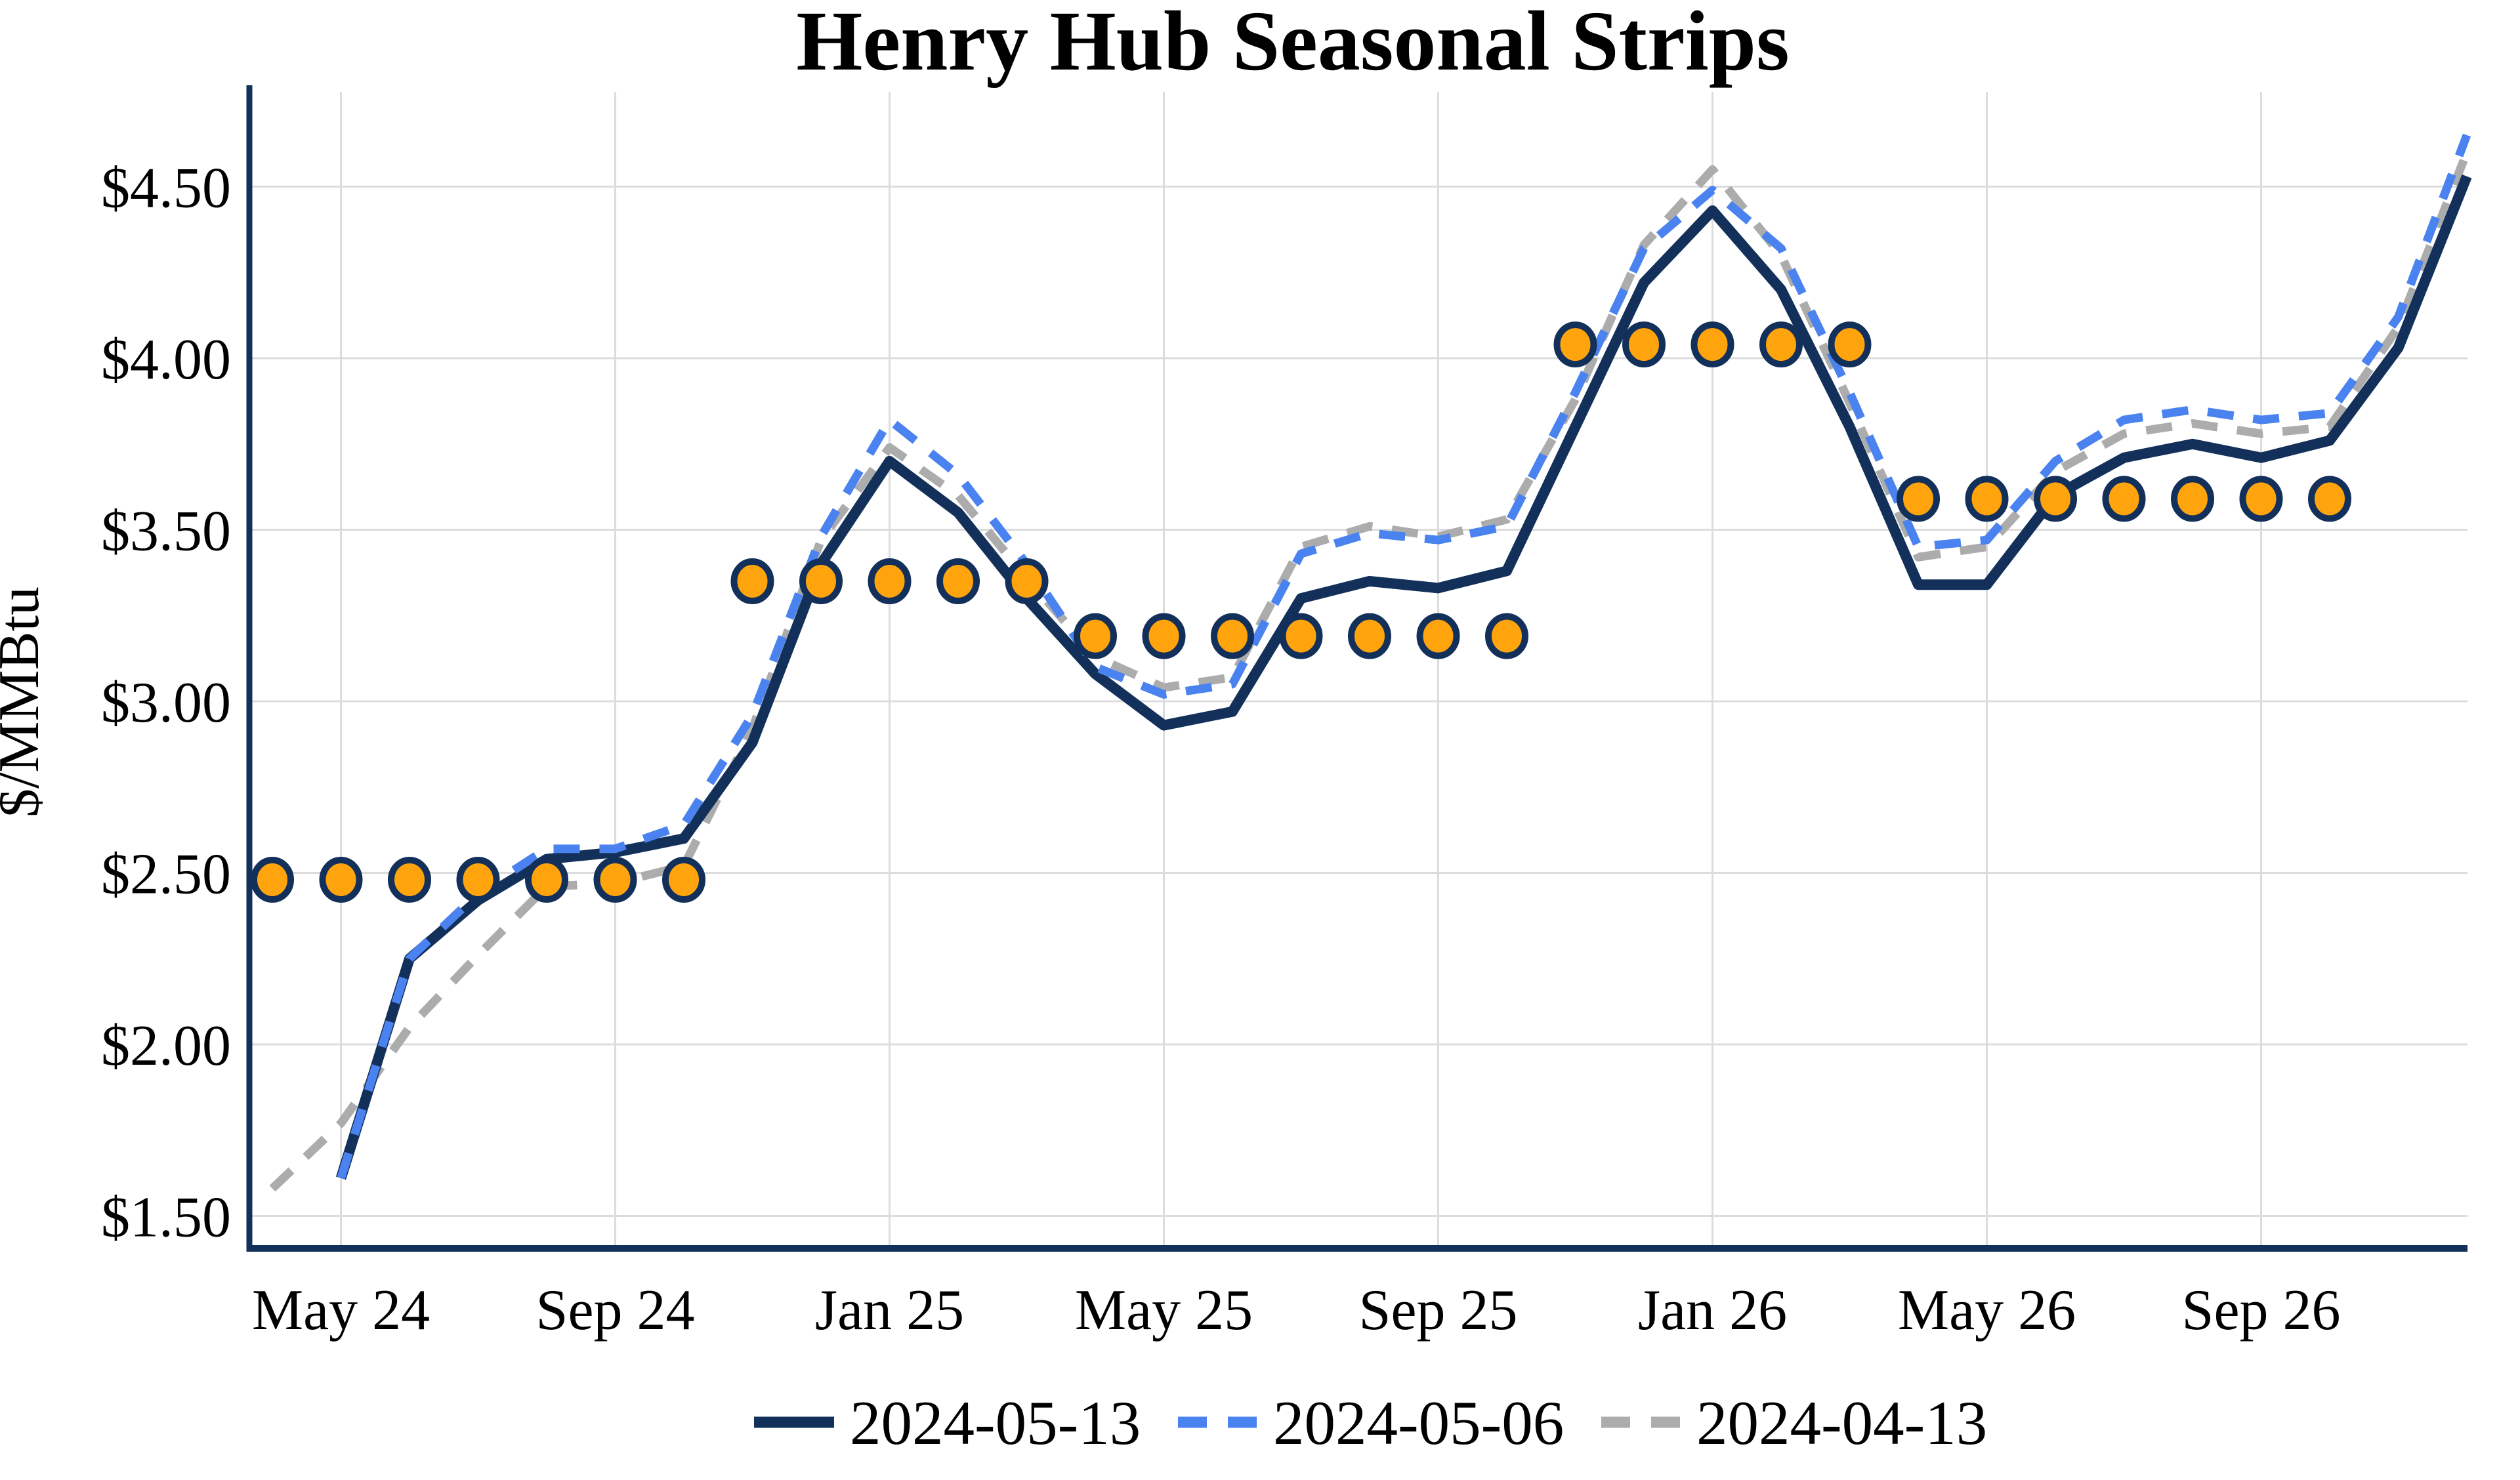  Describe the element at coordinates (995, 1423) in the screenshot. I see `legend-label: 2024-05-13` at that location.